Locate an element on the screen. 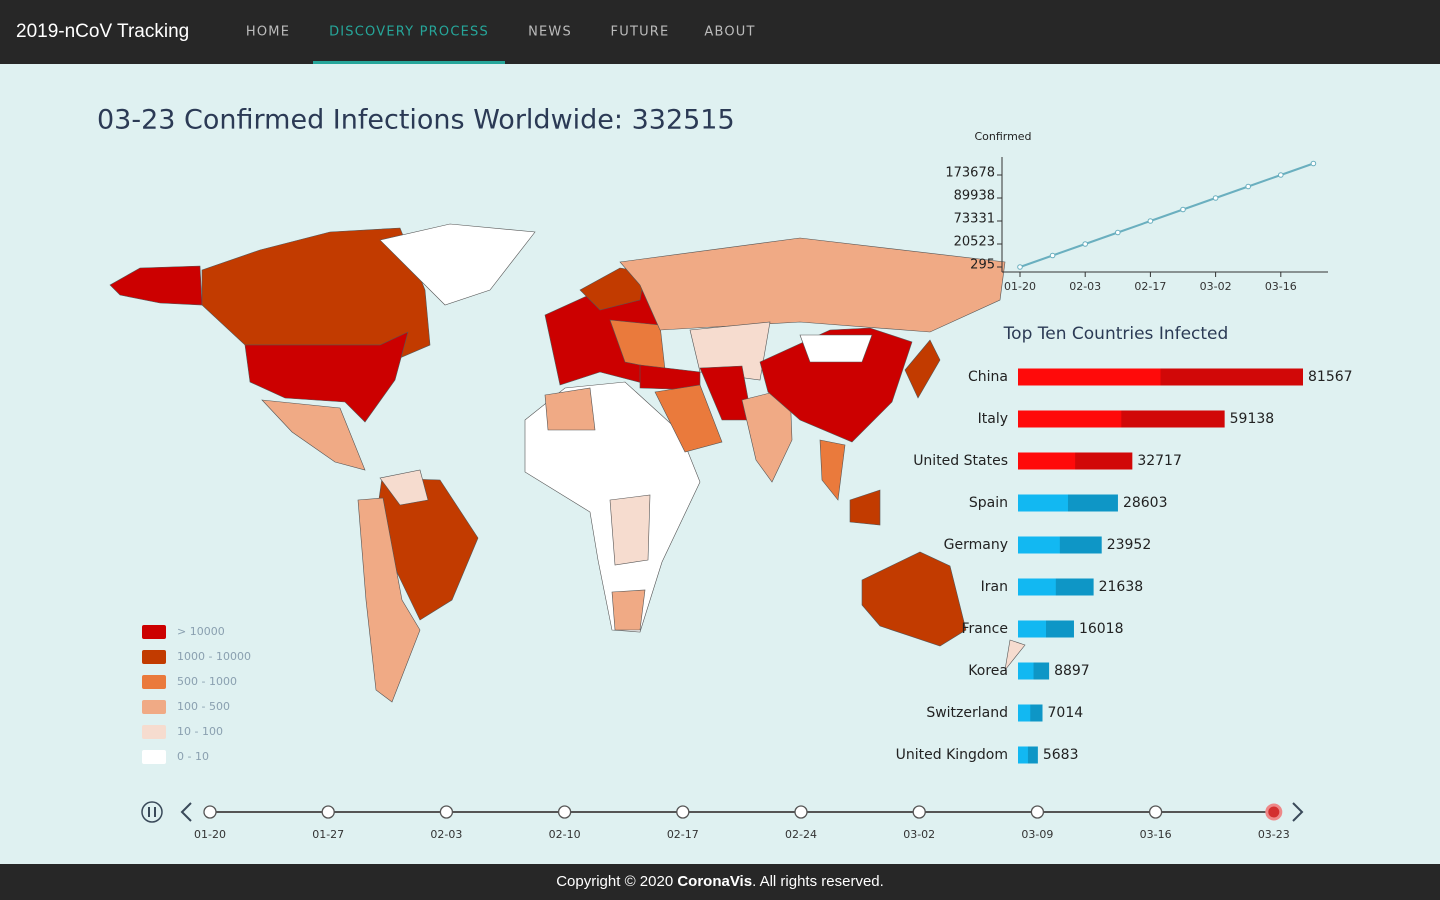 The height and width of the screenshot is (900, 1440). y-tick-label: 89938 is located at coordinates (974, 196).